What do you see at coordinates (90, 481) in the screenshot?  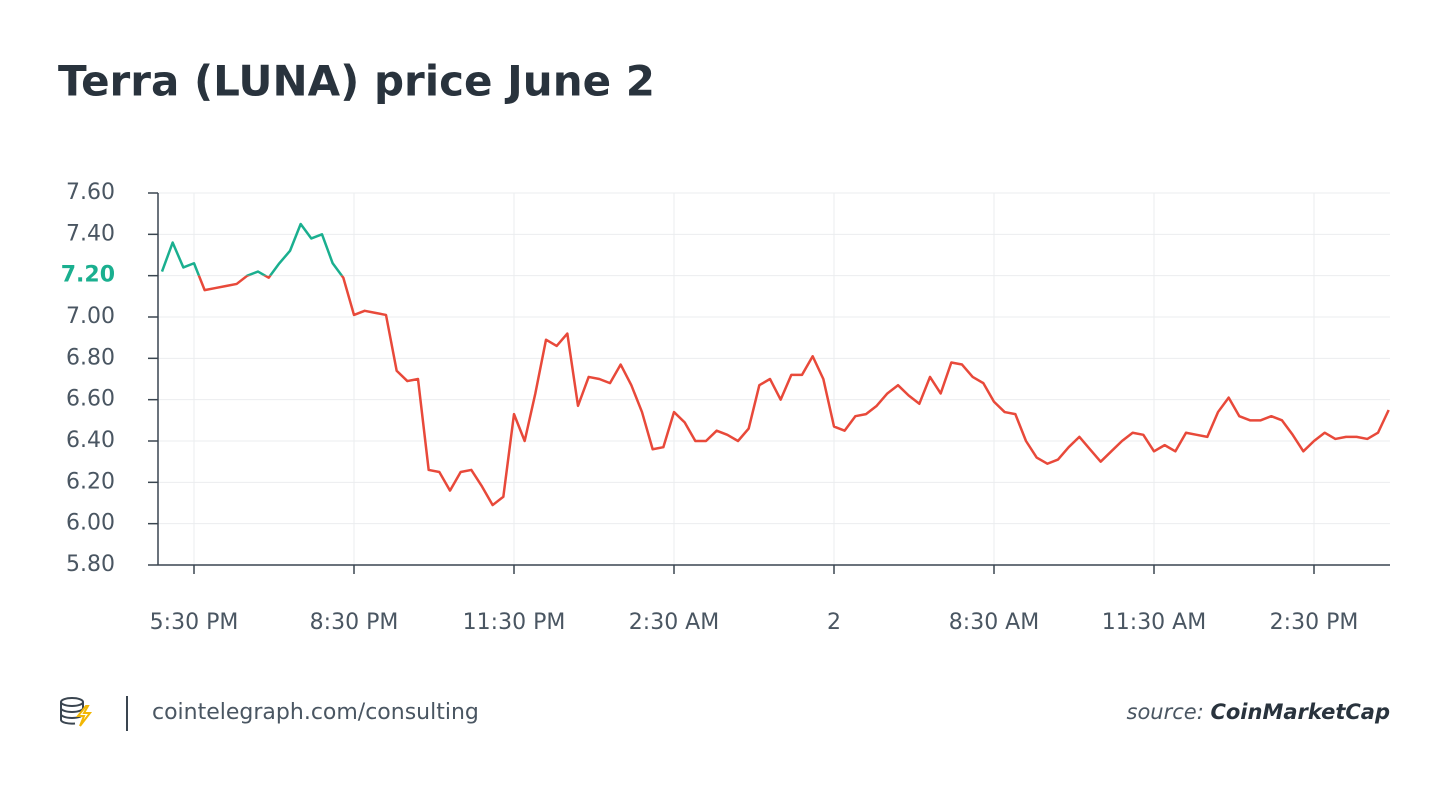 I see `y-tick-label: 6.20` at bounding box center [90, 481].